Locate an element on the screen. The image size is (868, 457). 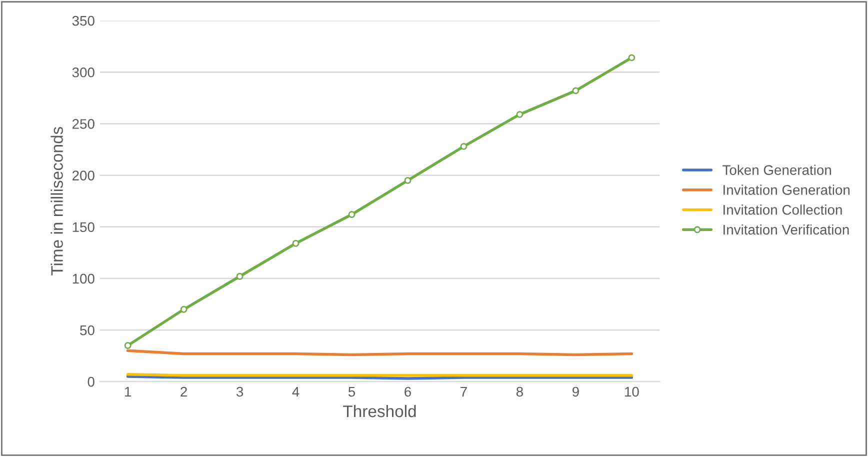
legend-label: Invitation Collection is located at coordinates (783, 209).